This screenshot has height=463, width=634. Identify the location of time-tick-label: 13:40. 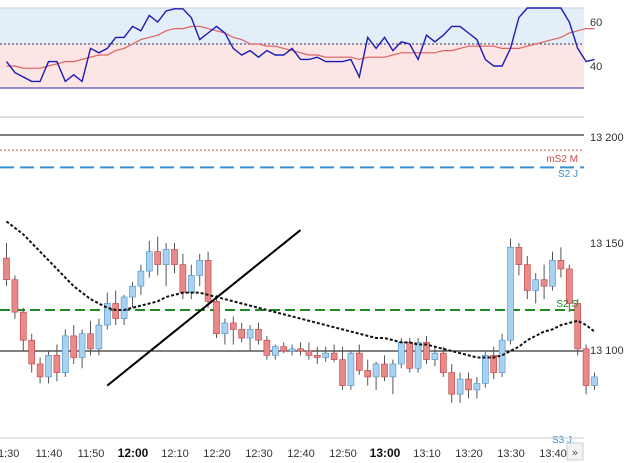
(553, 454).